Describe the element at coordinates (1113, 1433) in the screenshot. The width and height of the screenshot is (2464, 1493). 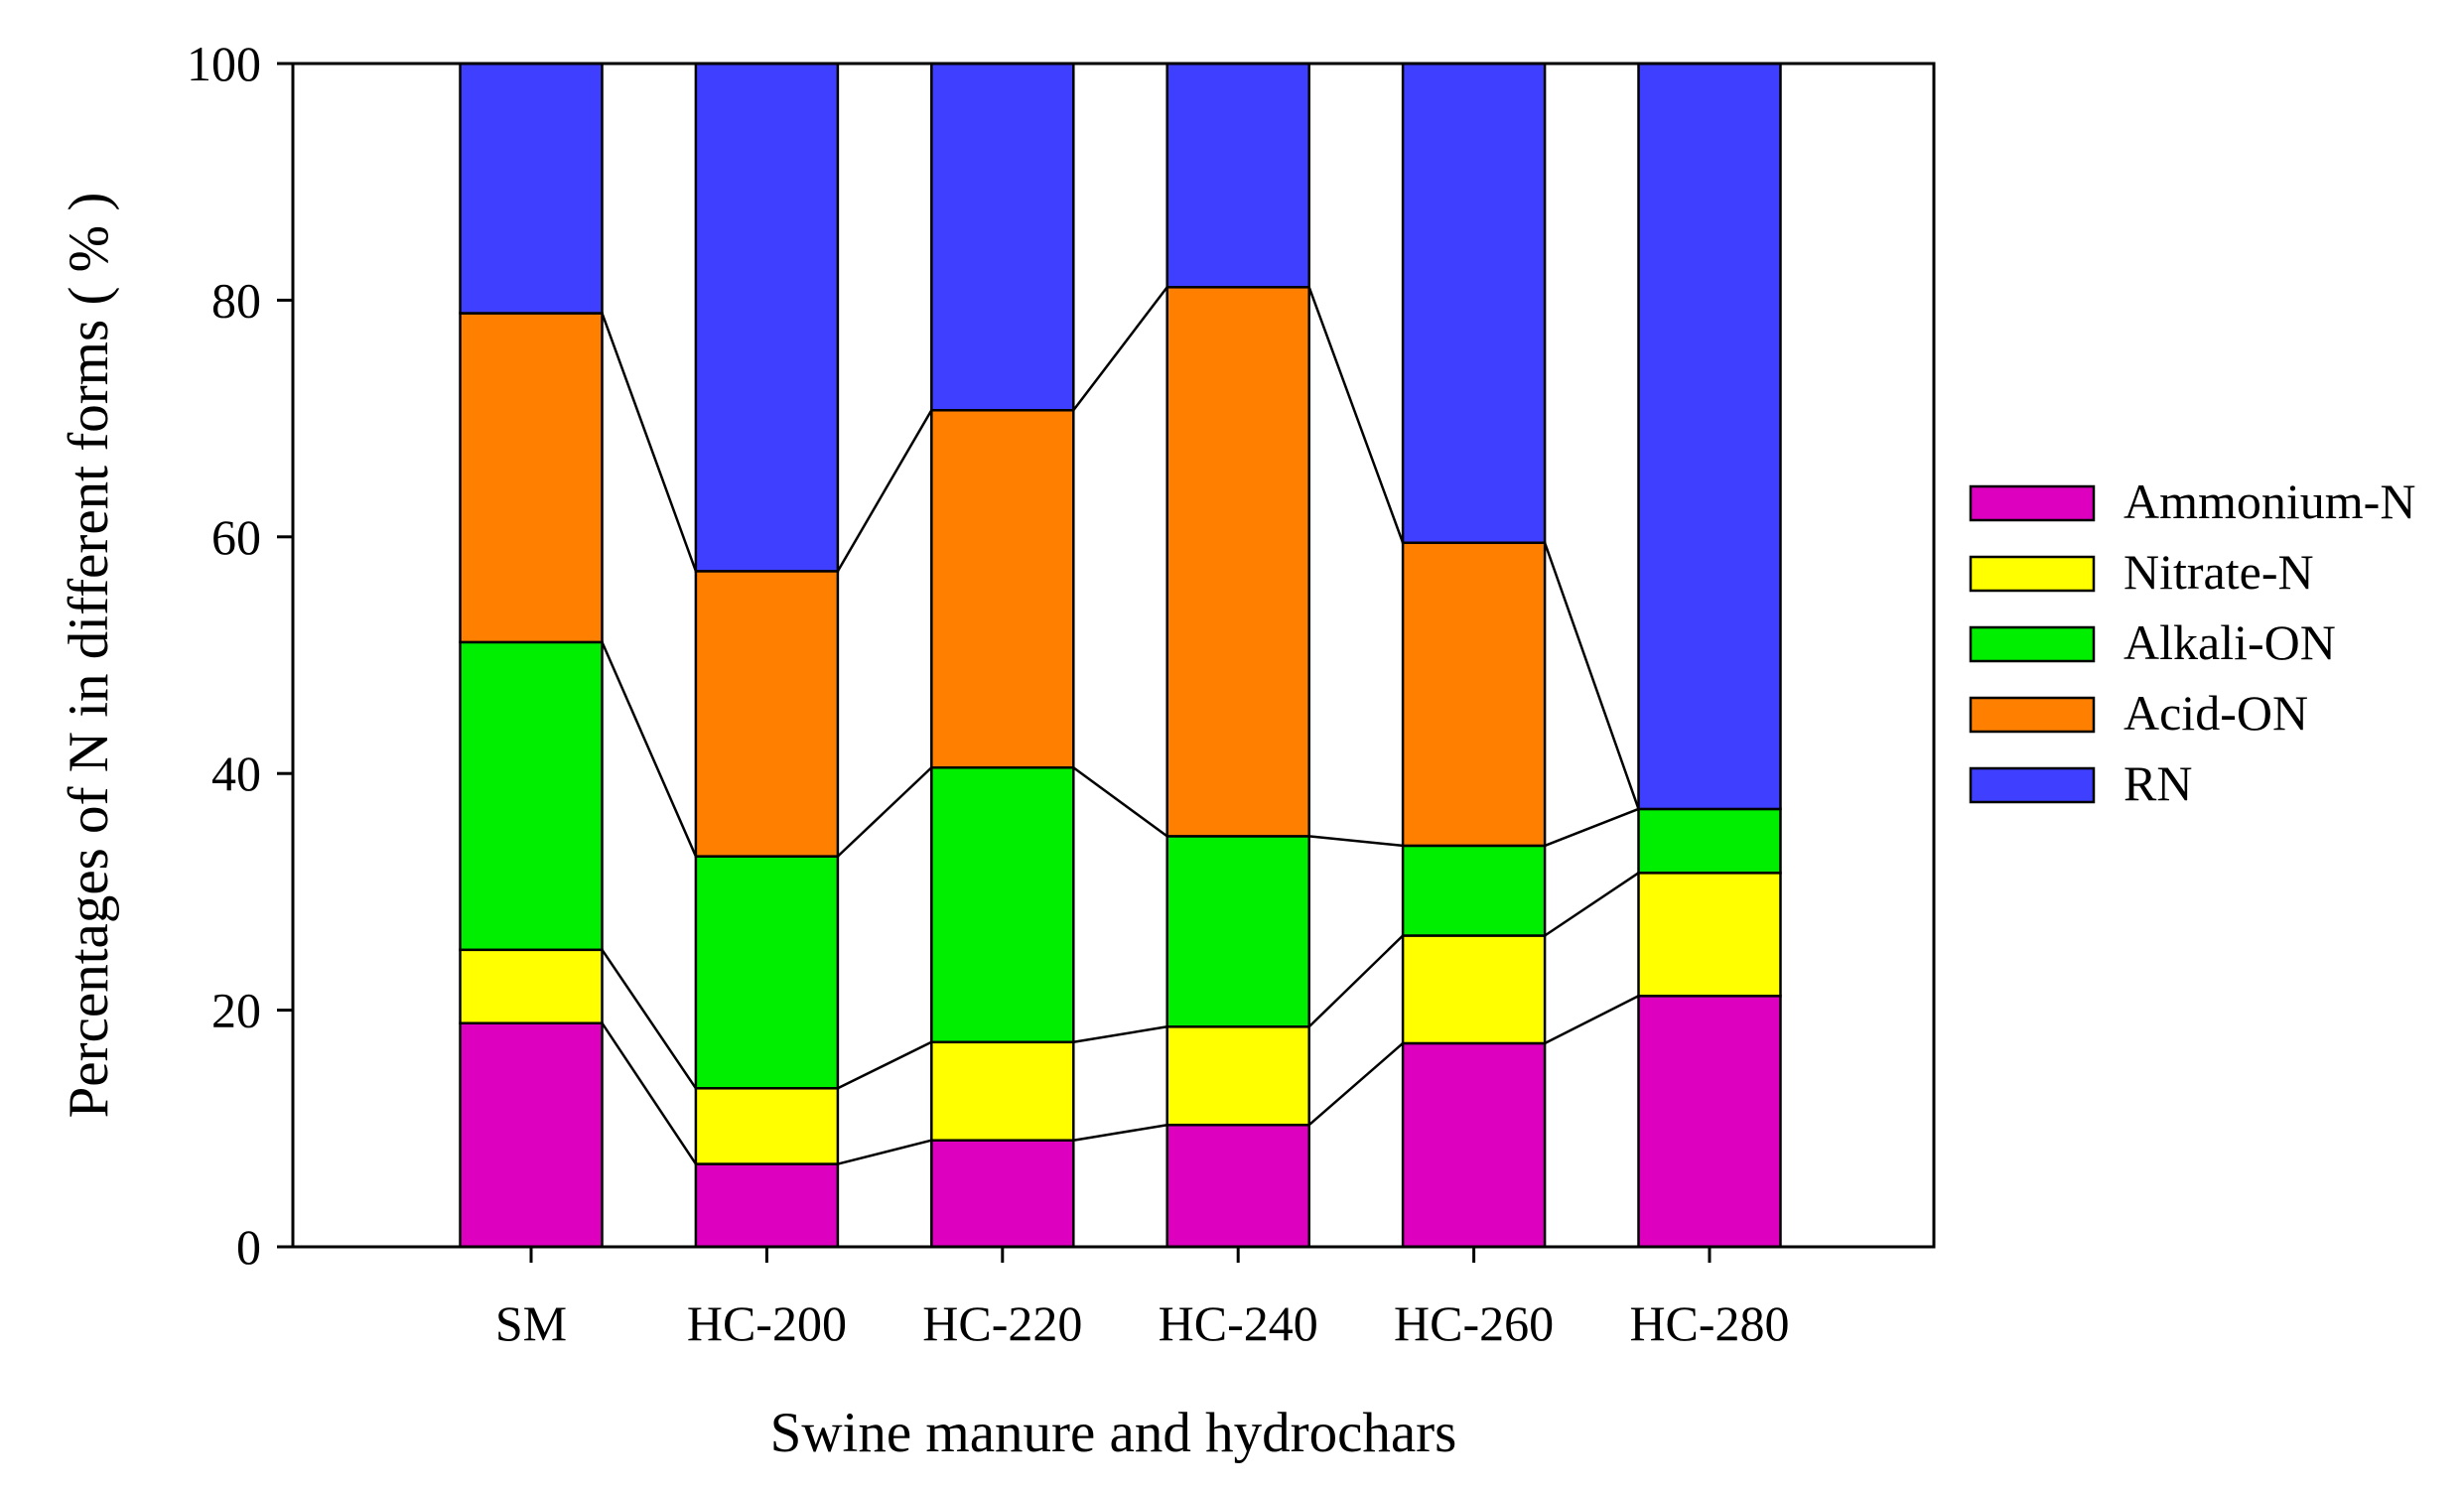
I see `x-axis-title: Swine manure and hydrochars` at that location.